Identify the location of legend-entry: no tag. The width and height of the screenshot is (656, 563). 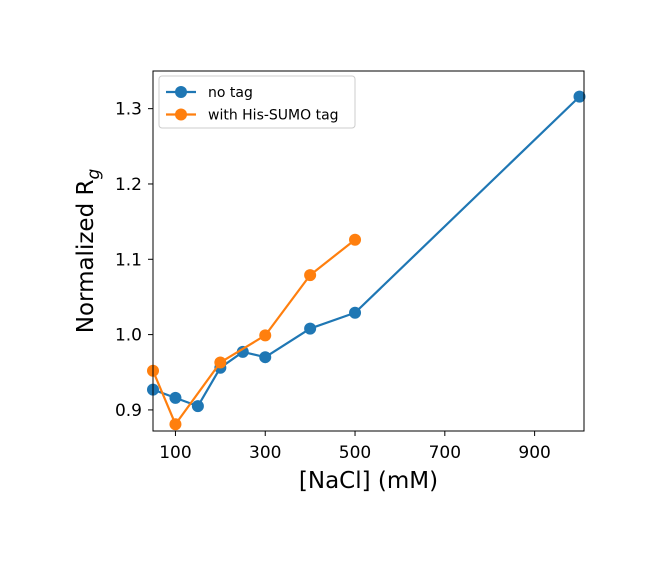
(209, 93).